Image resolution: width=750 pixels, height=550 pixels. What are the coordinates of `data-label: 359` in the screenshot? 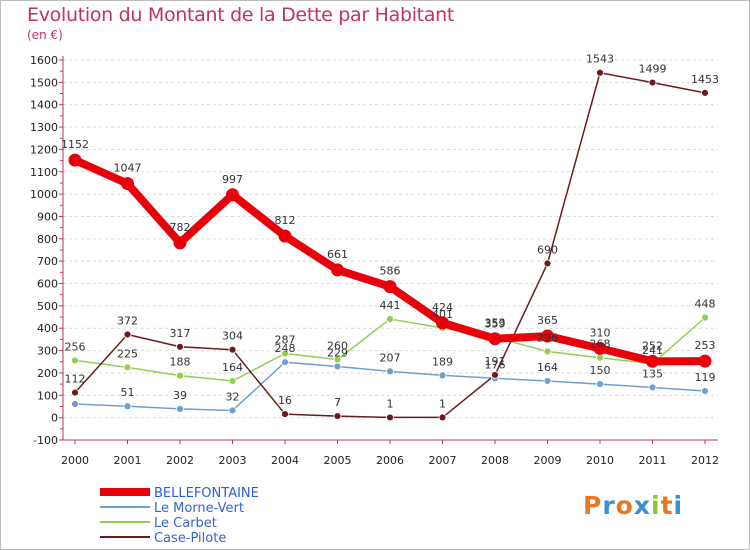 It's located at (495, 323).